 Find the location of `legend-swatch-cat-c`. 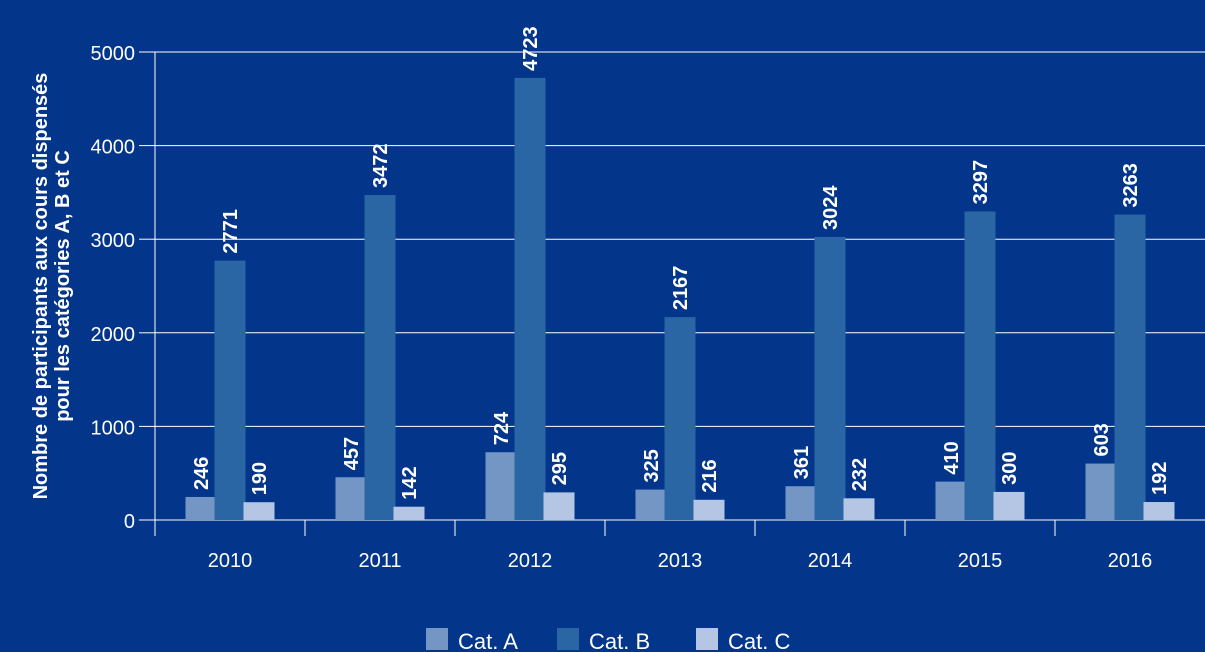

legend-swatch-cat-c is located at coordinates (707, 639).